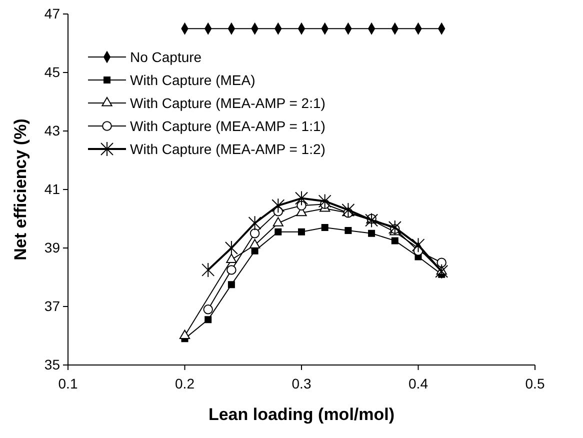 The image size is (583, 438). What do you see at coordinates (52, 72) in the screenshot?
I see `y-tick-label: 45` at bounding box center [52, 72].